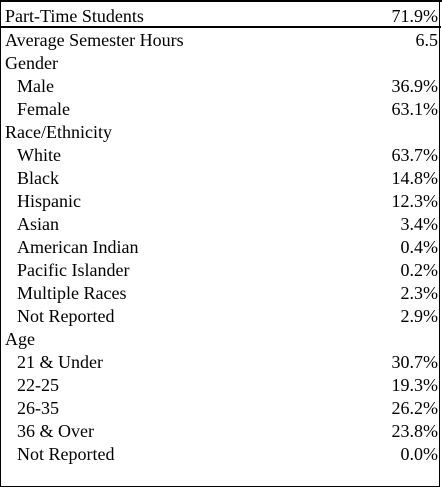 This screenshot has width=442, height=490. I want to click on table-row: White 63.7%, so click(221, 155).